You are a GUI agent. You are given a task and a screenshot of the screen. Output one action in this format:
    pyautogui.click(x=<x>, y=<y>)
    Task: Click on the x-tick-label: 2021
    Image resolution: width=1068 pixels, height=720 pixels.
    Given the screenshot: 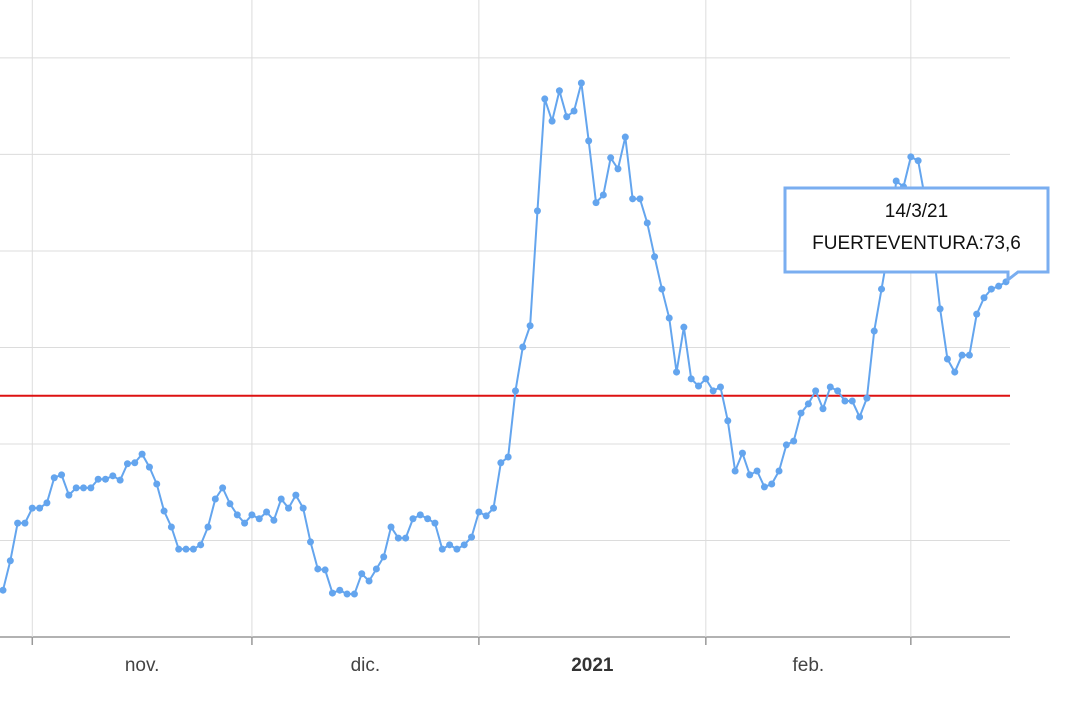 What is the action you would take?
    pyautogui.click(x=592, y=665)
    